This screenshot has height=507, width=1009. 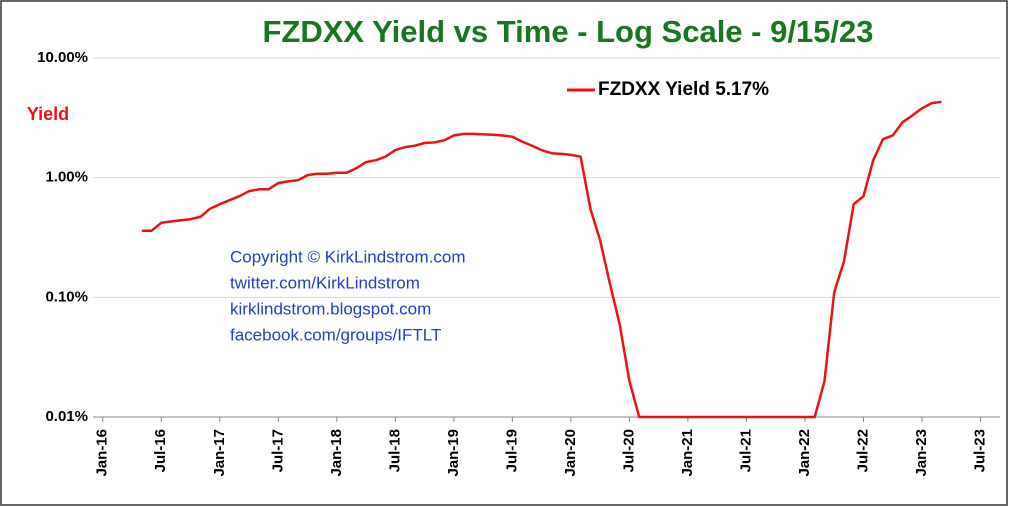 I want to click on x-tick-label: Jul-19, so click(x=511, y=450).